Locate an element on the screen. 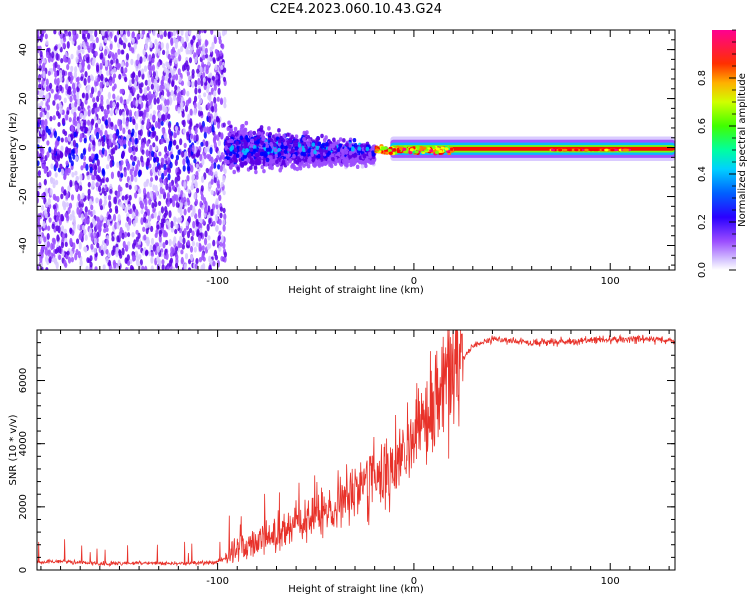  spectrogram-x-label: Height of straight line (km) is located at coordinates (356, 290).